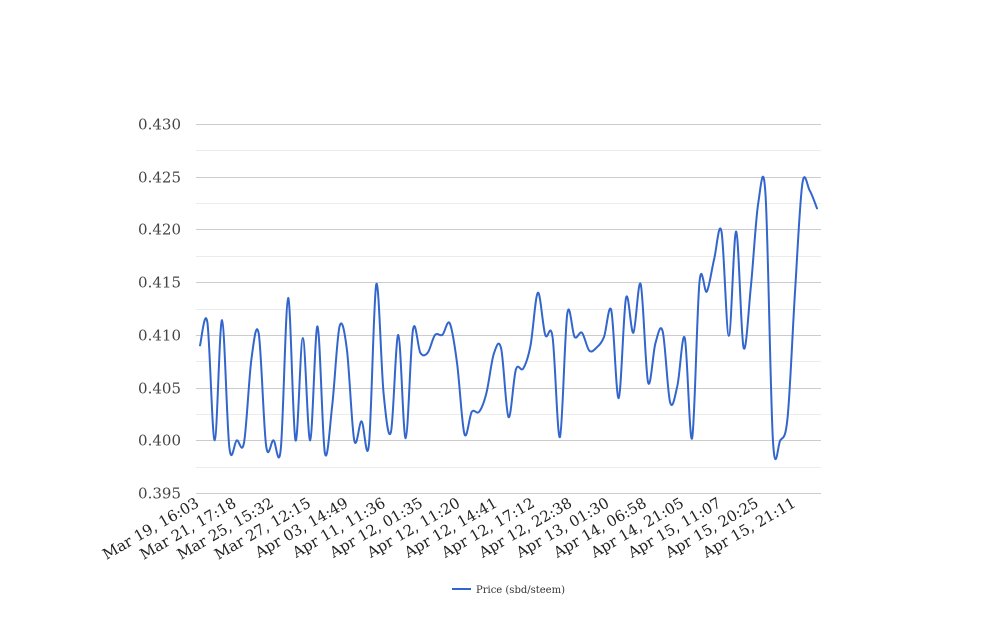 The width and height of the screenshot is (1008, 620). What do you see at coordinates (159, 494) in the screenshot?
I see `y-tick-label: 0.395` at bounding box center [159, 494].